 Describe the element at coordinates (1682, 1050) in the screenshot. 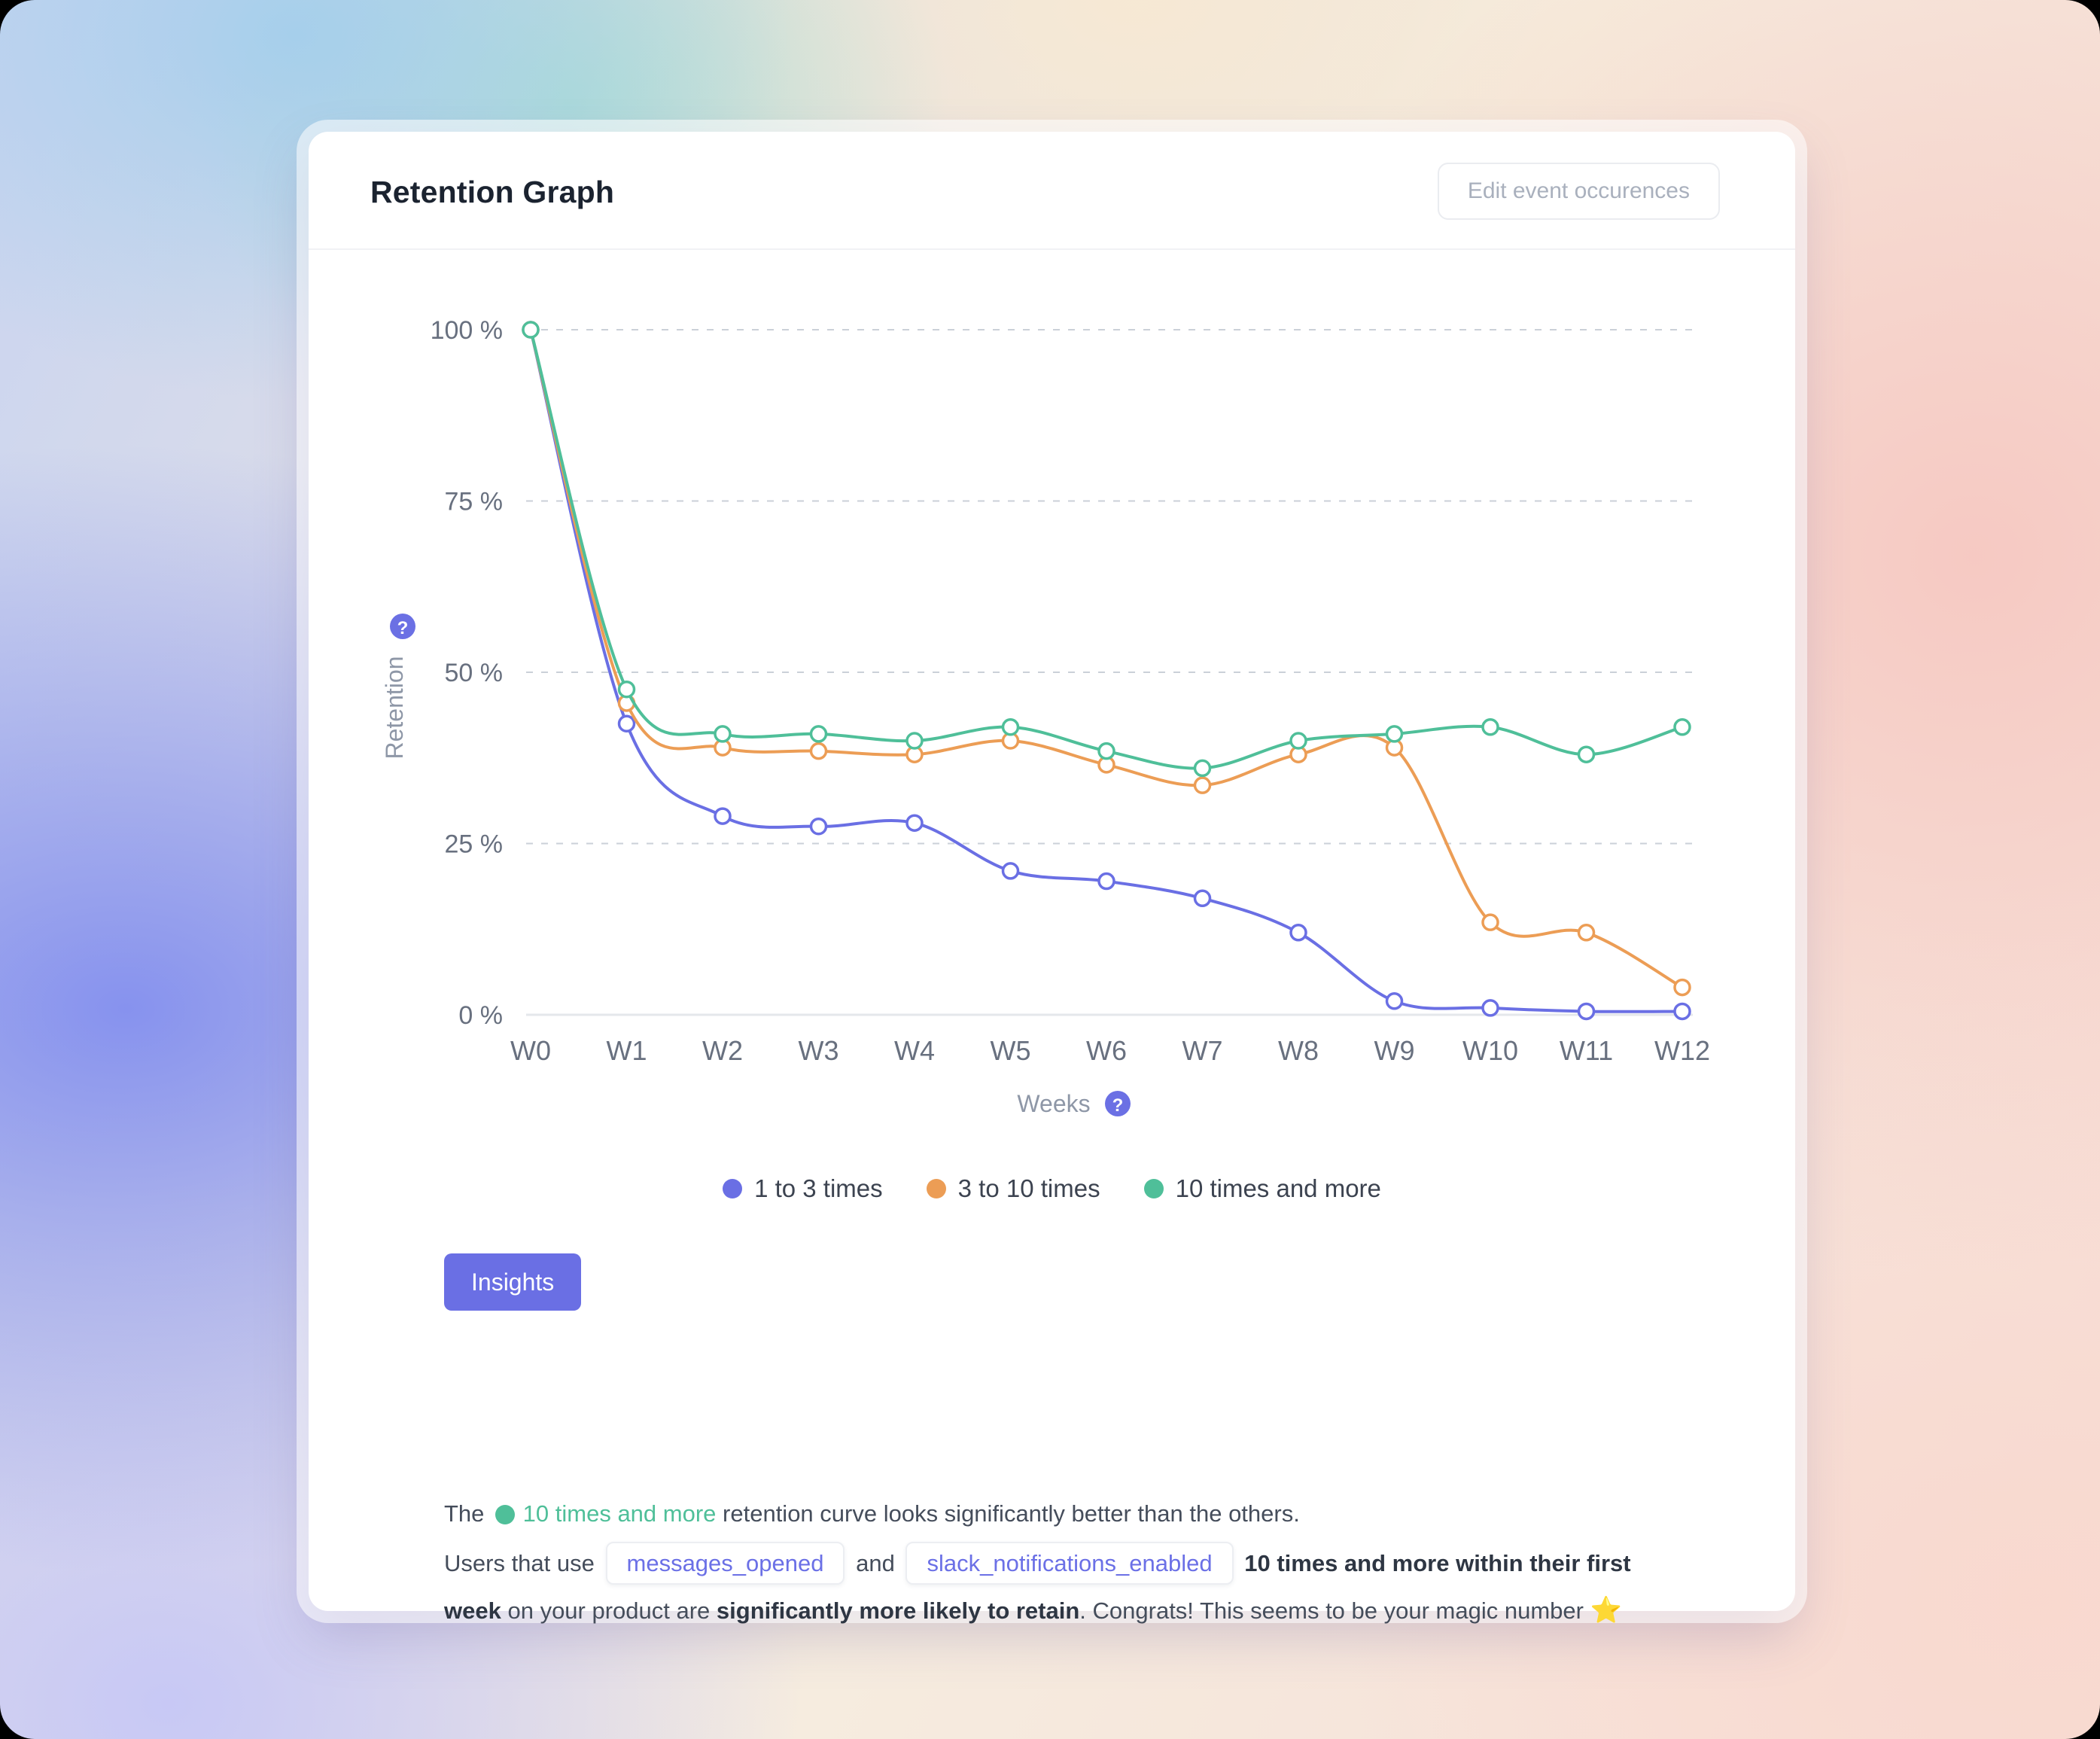

I see `x-tick-label: W12` at that location.